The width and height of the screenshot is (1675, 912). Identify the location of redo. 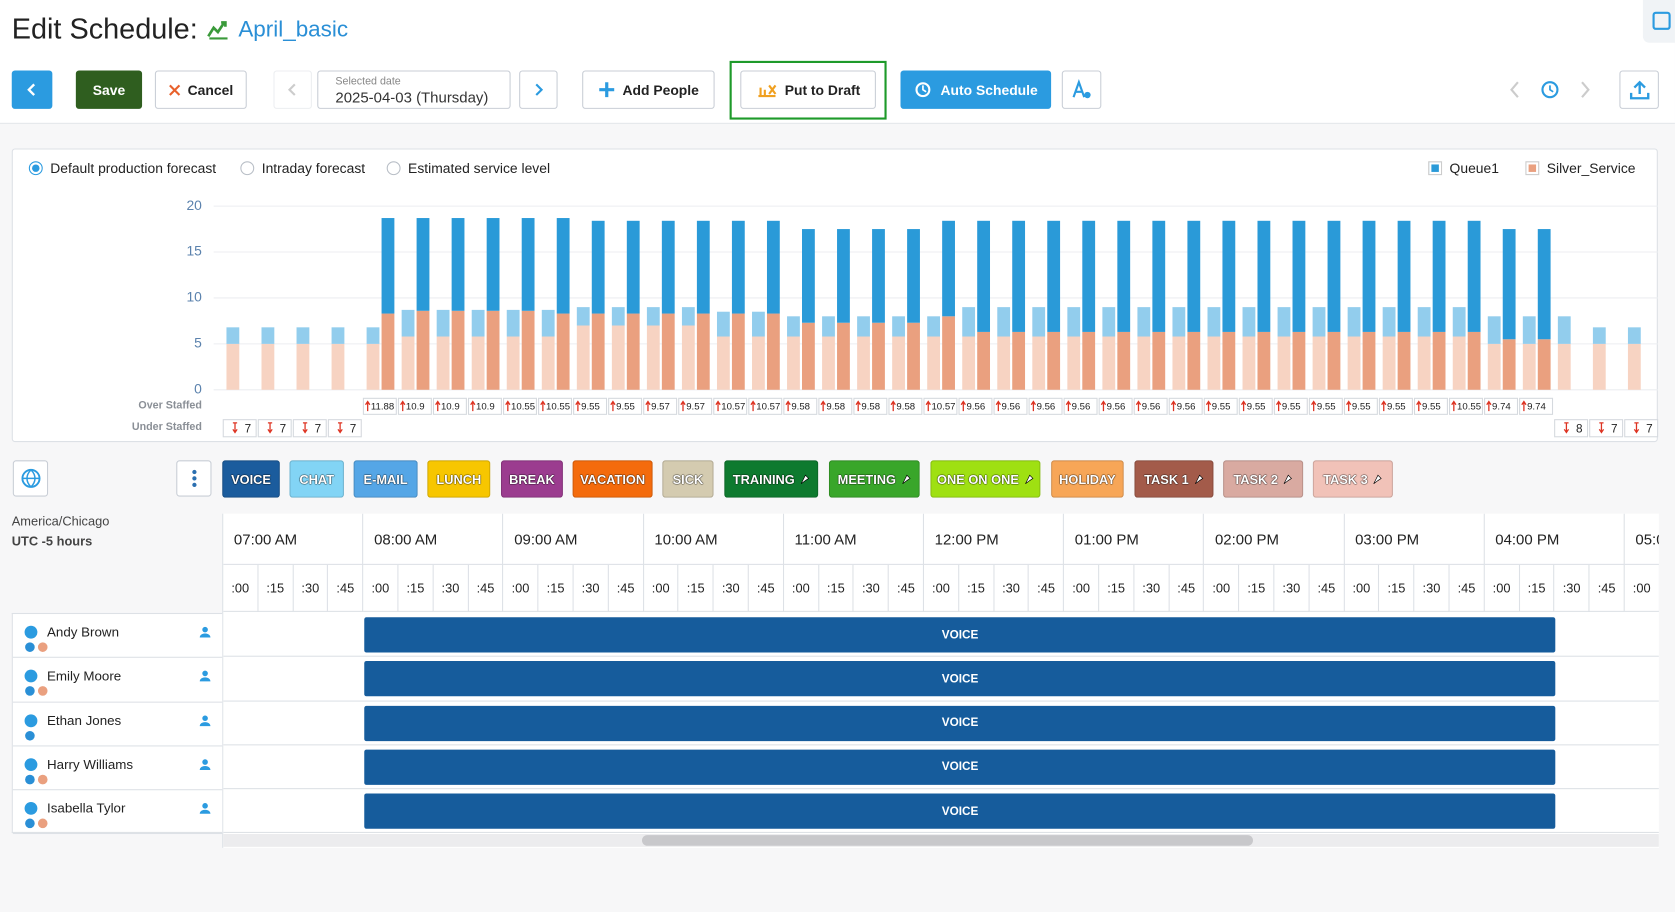
(1585, 89).